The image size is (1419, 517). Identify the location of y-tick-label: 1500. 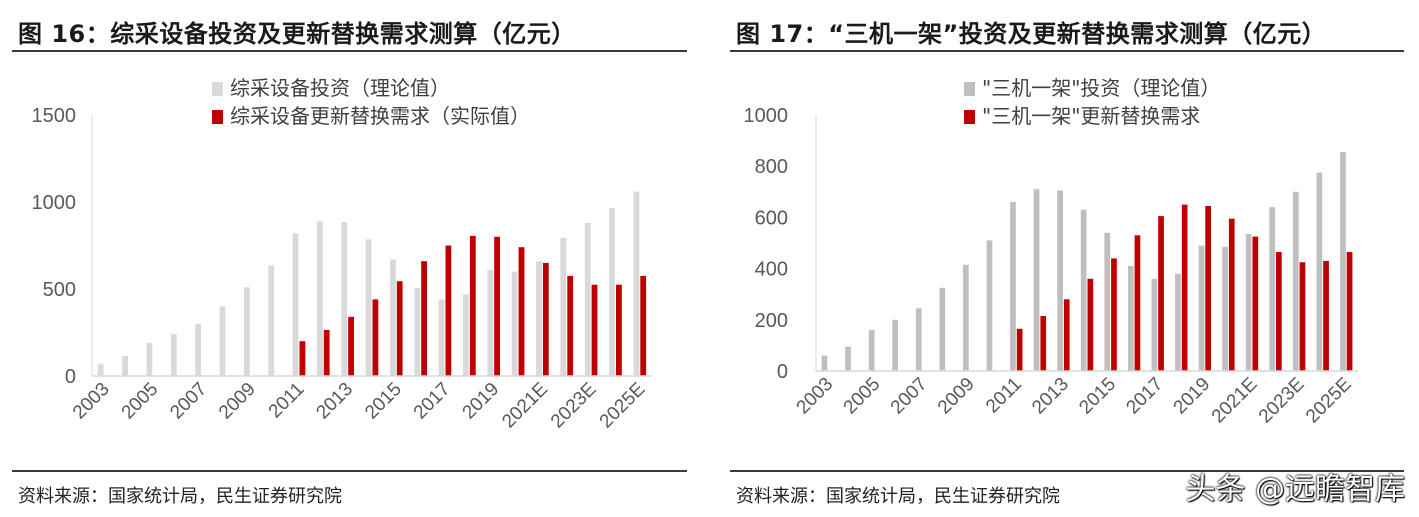
(54, 116).